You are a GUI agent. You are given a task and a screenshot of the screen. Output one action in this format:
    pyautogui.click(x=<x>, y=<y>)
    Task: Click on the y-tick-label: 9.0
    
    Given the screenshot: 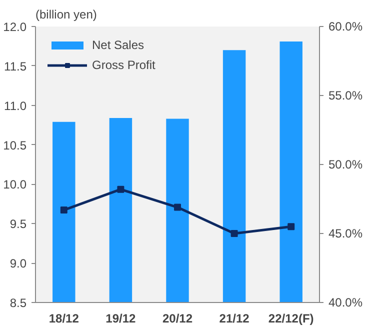 What is the action you would take?
    pyautogui.click(x=18, y=263)
    